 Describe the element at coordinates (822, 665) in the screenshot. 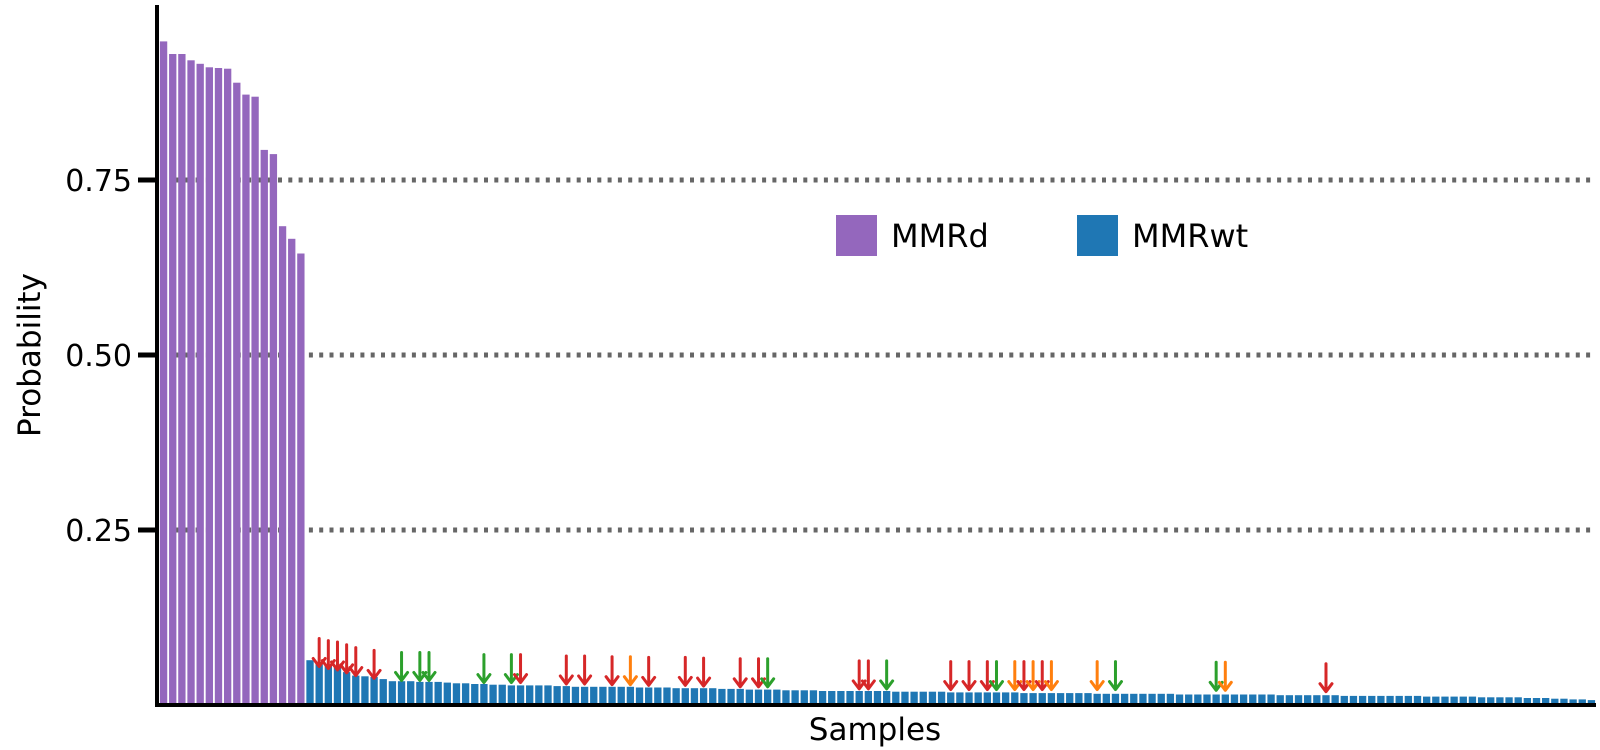

I see `sample-markers` at that location.